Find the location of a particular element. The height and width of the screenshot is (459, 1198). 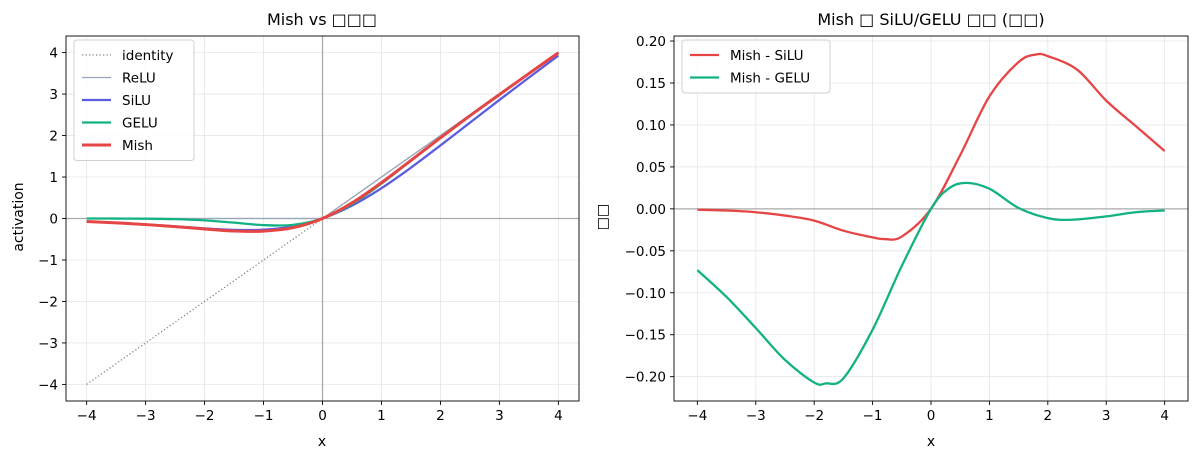

chart-right-legend-label: Mish - GELU is located at coordinates (770, 79).